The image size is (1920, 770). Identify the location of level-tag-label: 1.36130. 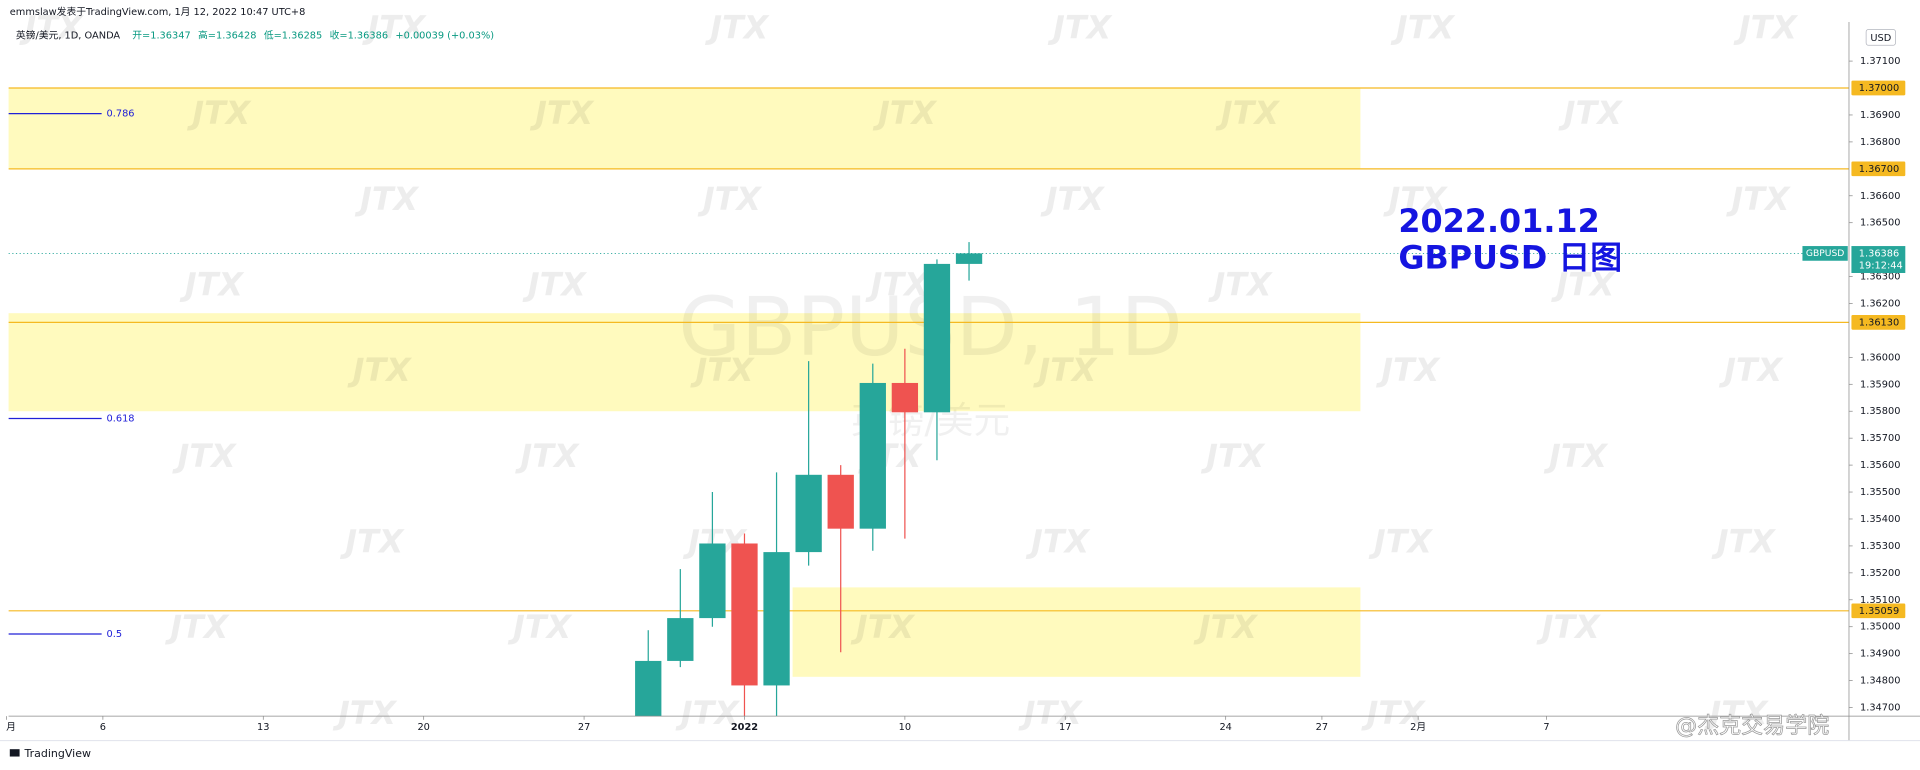
(1879, 322).